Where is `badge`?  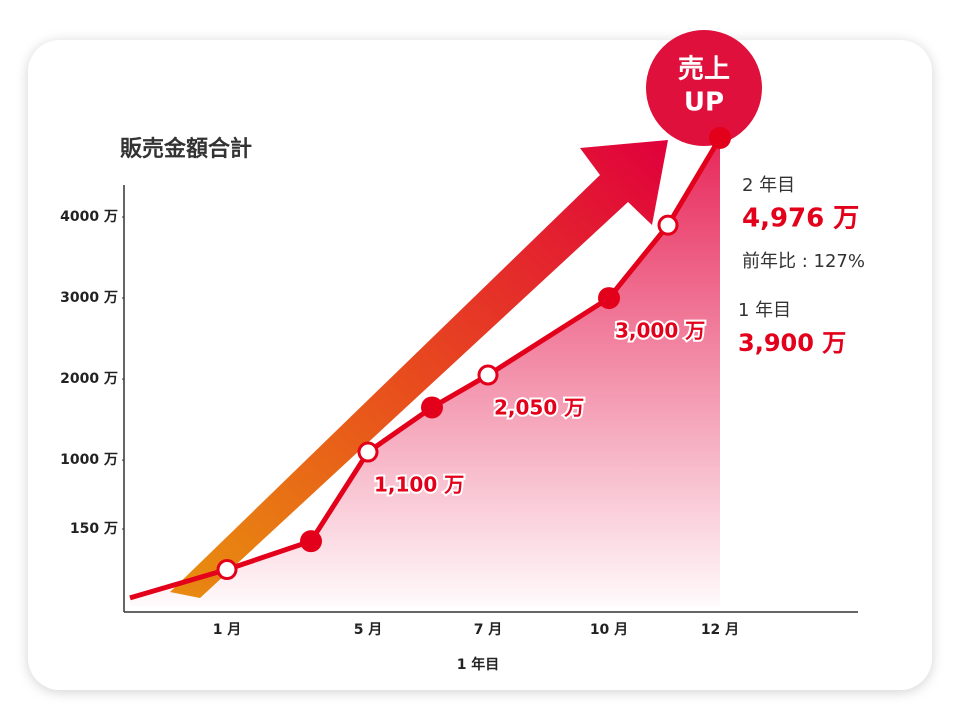
badge is located at coordinates (704, 88).